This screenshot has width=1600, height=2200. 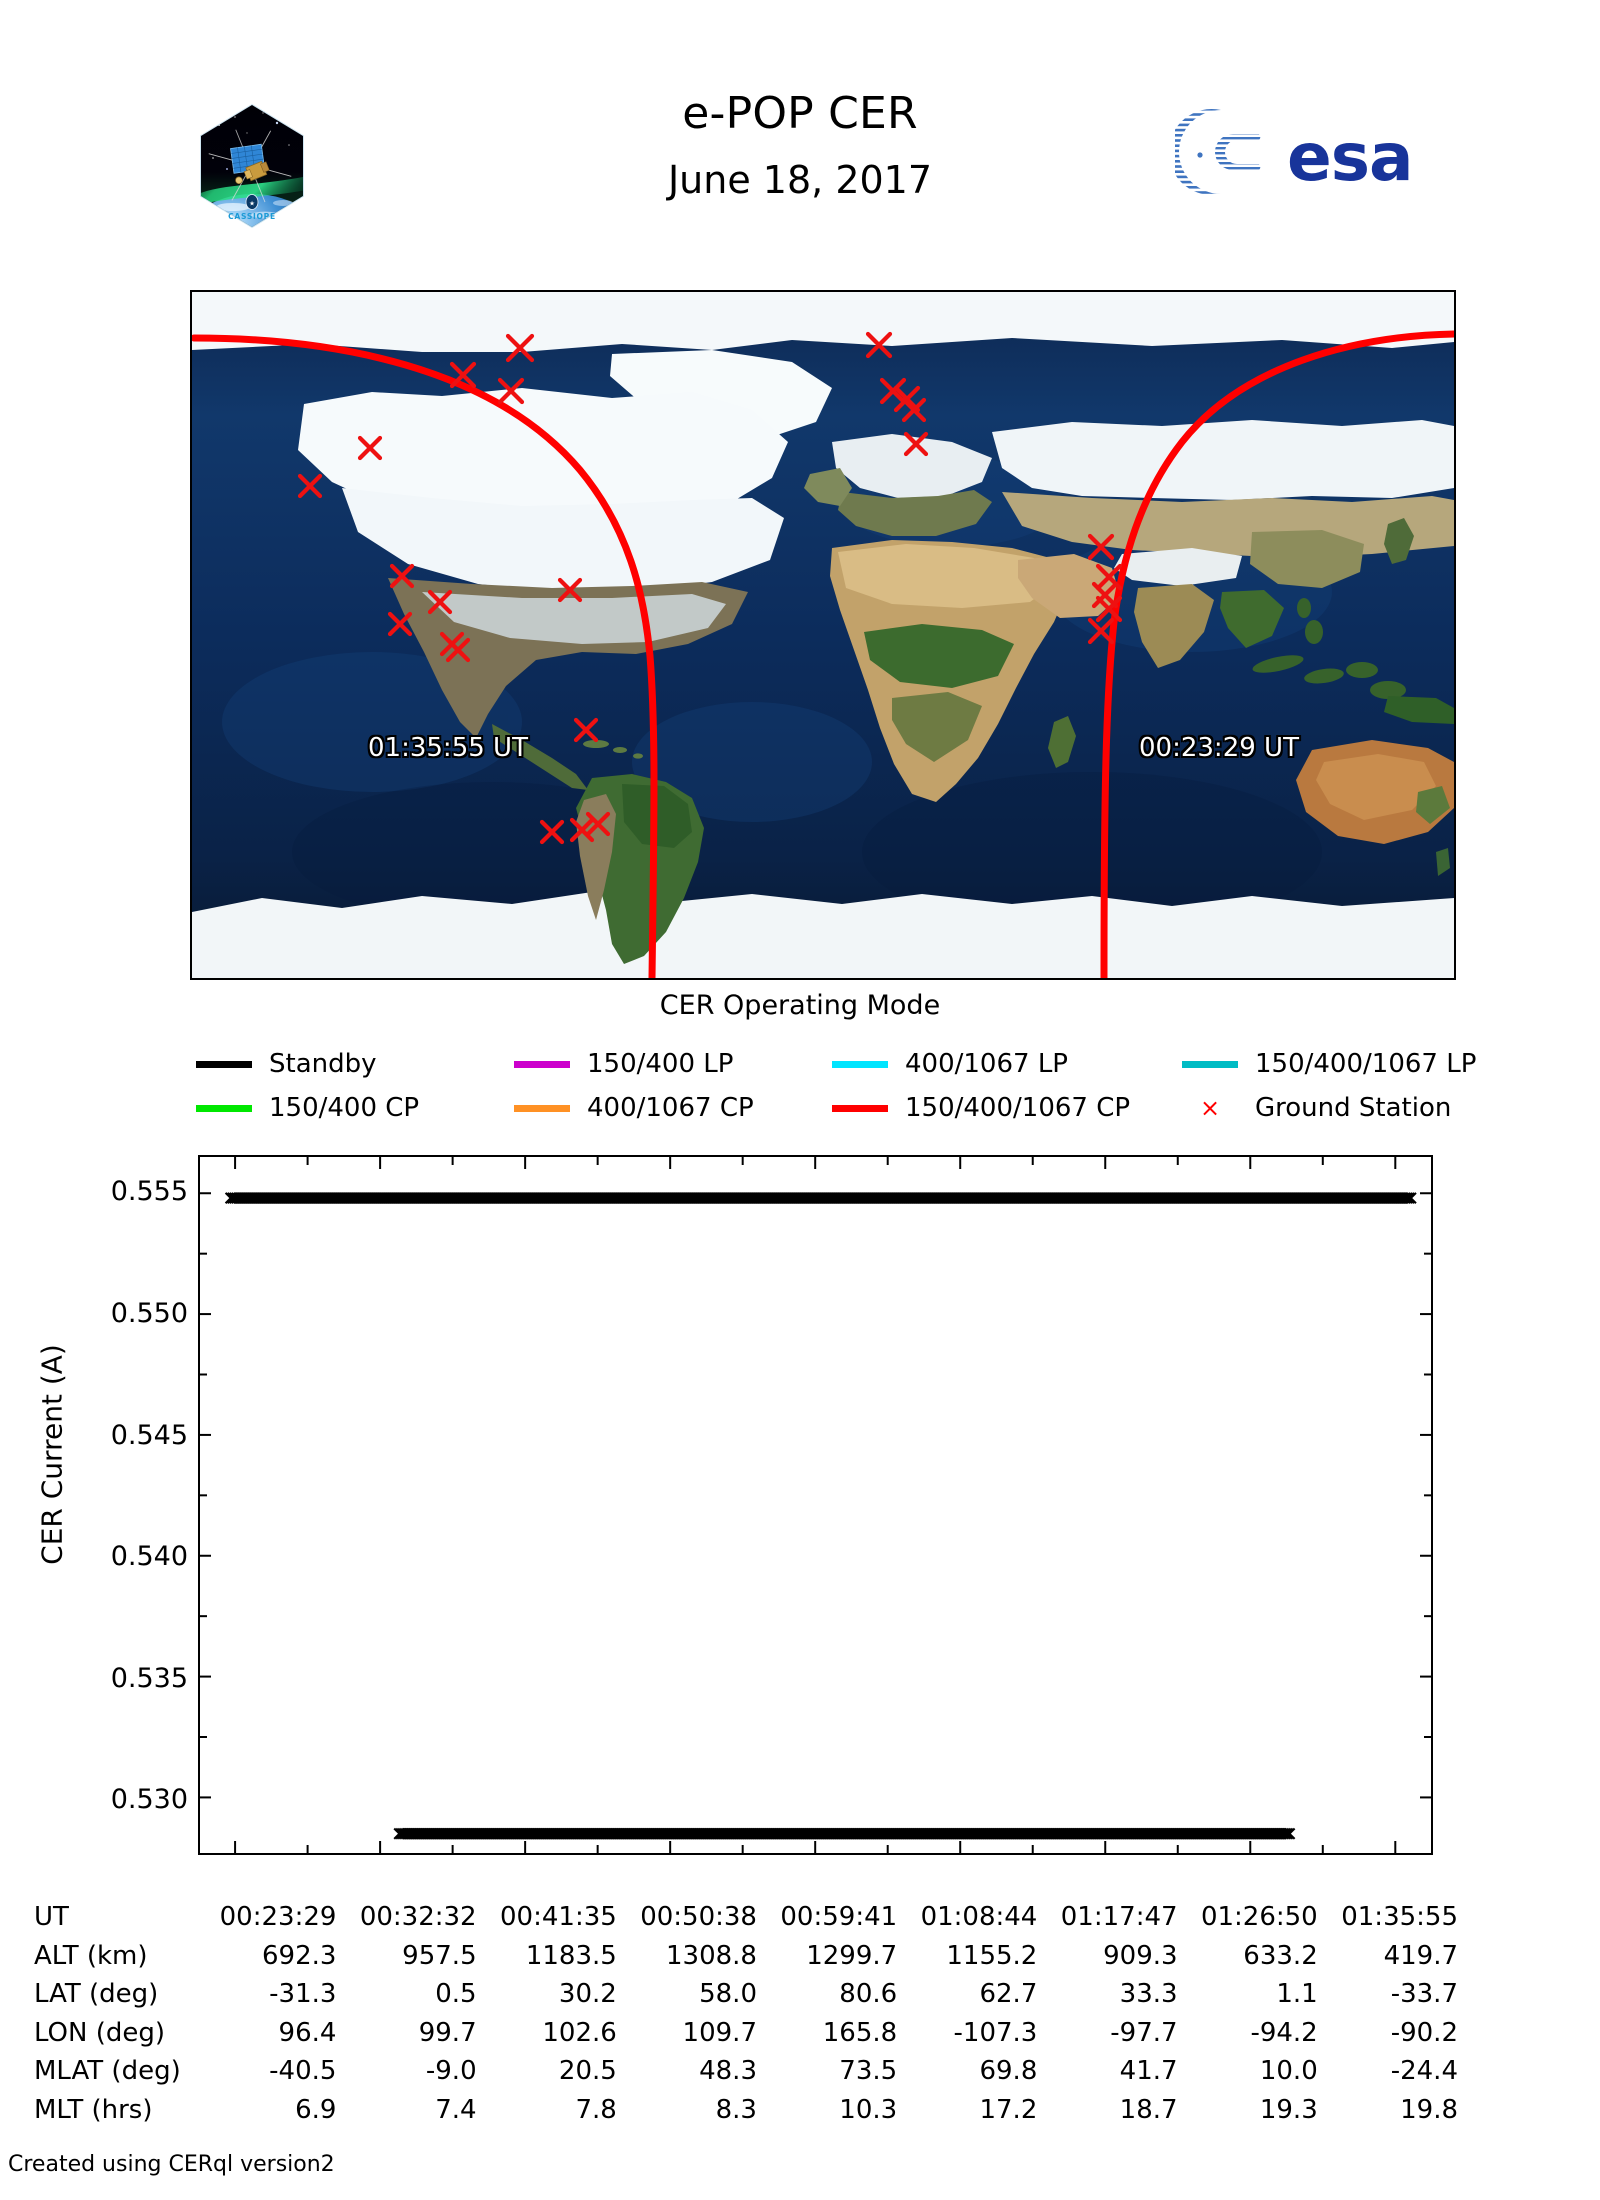 I want to click on table-cell: 10.0, so click(x=1288, y=2071).